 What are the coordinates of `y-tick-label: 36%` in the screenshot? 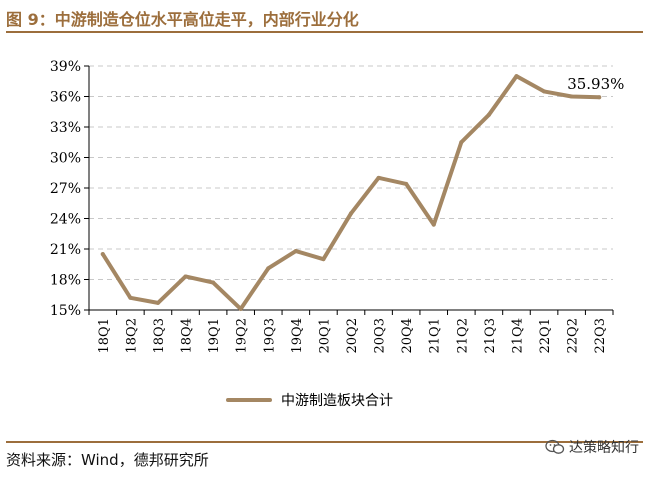 It's located at (65, 98).